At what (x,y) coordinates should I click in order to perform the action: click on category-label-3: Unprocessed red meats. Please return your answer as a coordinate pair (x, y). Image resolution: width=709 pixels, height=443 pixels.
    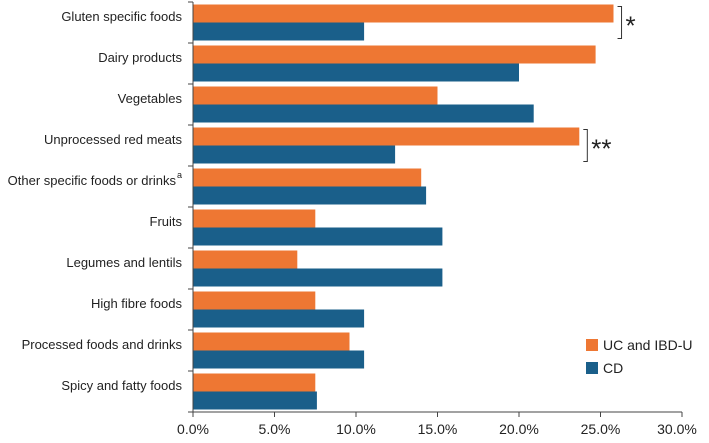
    Looking at the image, I should click on (113, 139).